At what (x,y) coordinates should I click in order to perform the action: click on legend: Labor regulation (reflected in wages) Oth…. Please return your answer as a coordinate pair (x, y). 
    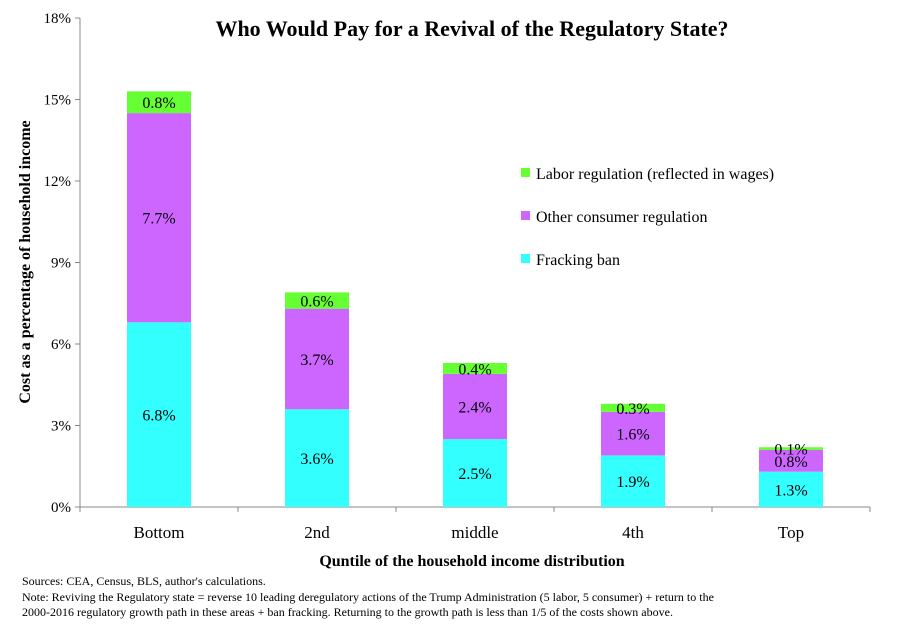
    Looking at the image, I should click on (647, 217).